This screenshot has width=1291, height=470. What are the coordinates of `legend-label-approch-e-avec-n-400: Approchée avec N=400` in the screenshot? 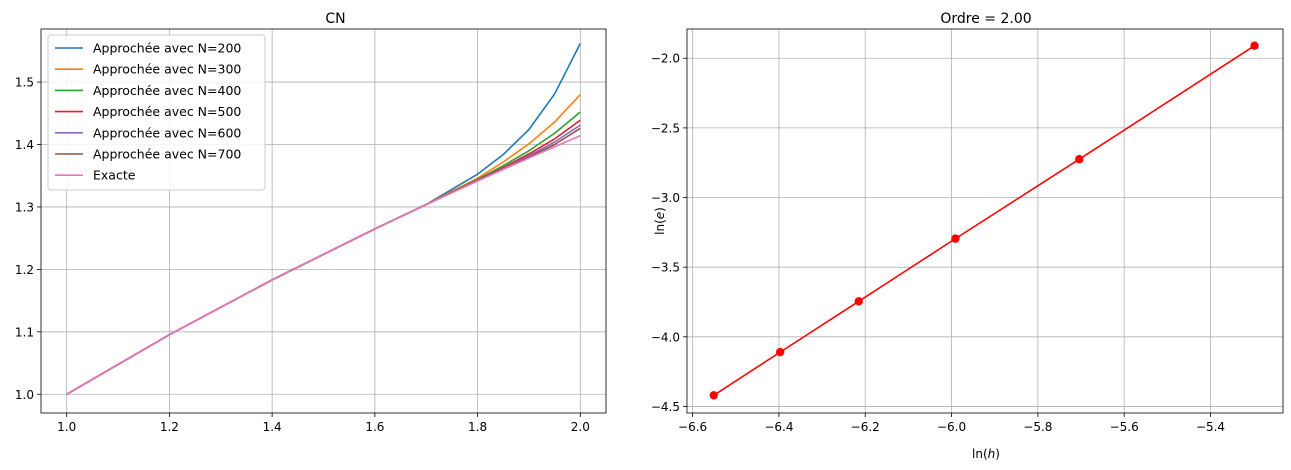 It's located at (167, 90).